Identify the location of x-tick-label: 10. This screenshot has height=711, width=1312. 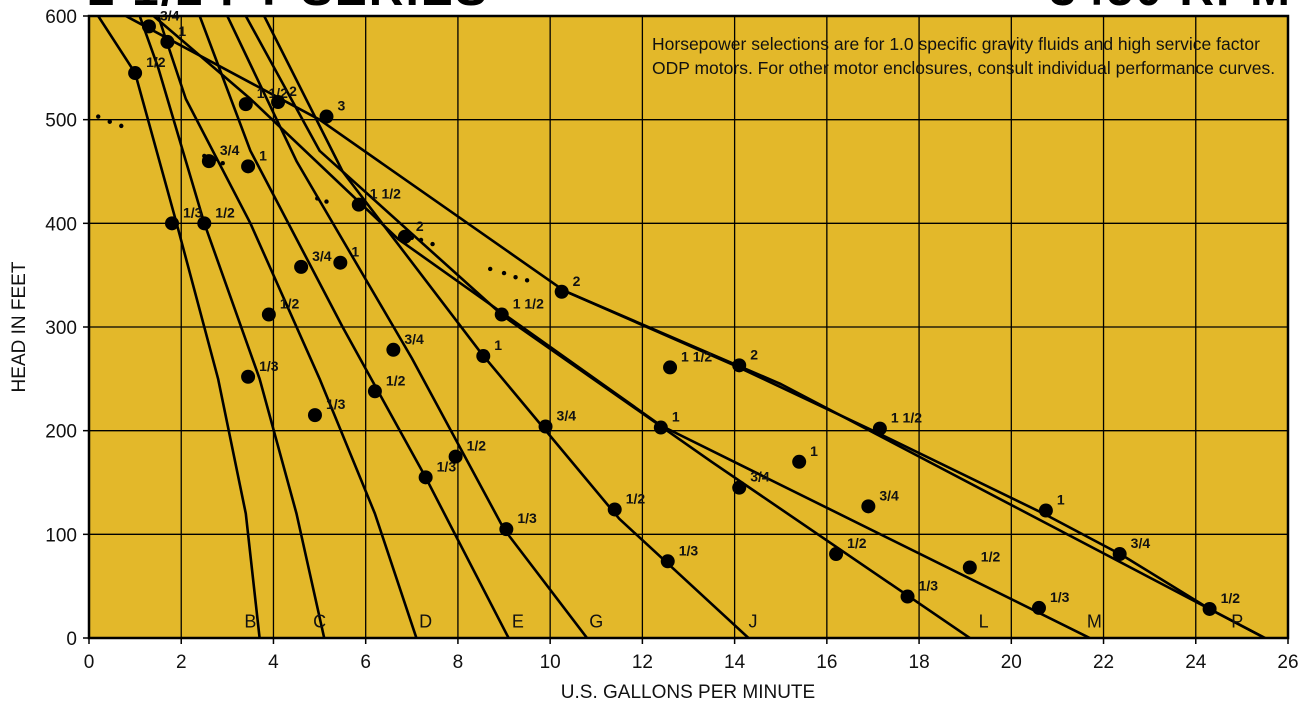
(550, 662).